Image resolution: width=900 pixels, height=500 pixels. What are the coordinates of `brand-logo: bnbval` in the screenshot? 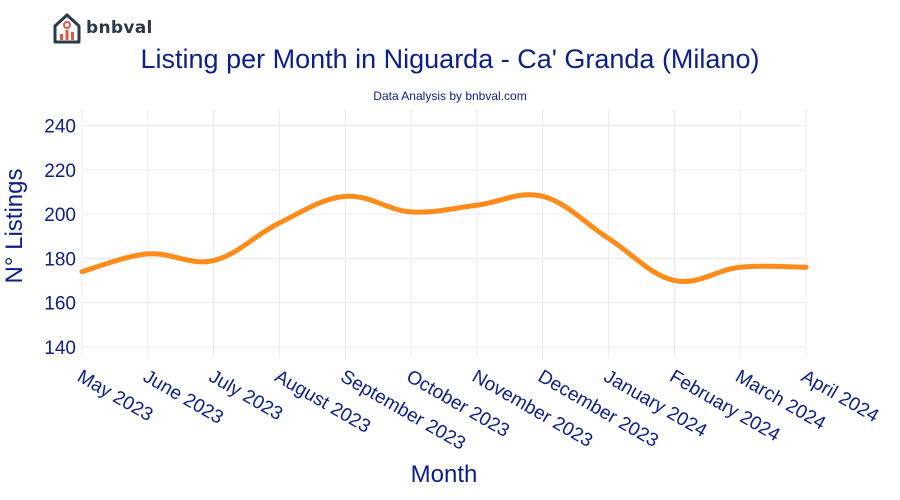 It's located at (102, 28).